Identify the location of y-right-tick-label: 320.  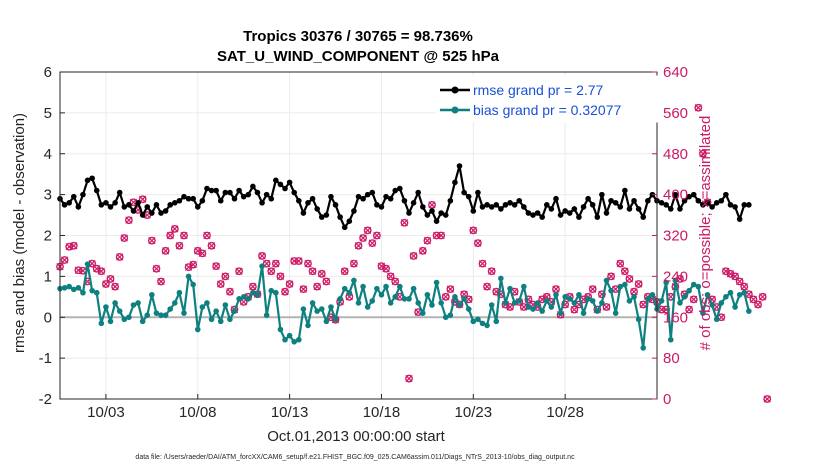
(675, 236).